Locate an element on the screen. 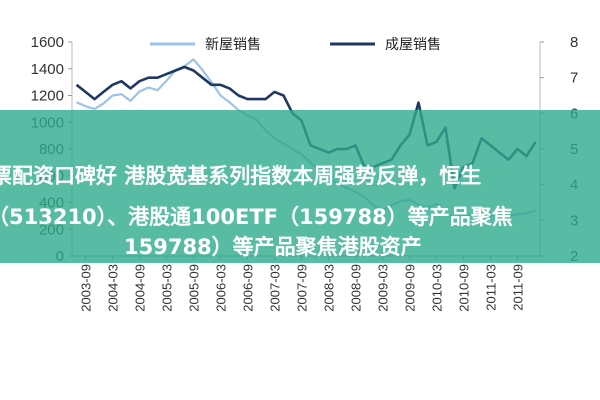 Image resolution: width=600 pixels, height=400 pixels. x-tick-label: 2008-03 is located at coordinates (329, 288).